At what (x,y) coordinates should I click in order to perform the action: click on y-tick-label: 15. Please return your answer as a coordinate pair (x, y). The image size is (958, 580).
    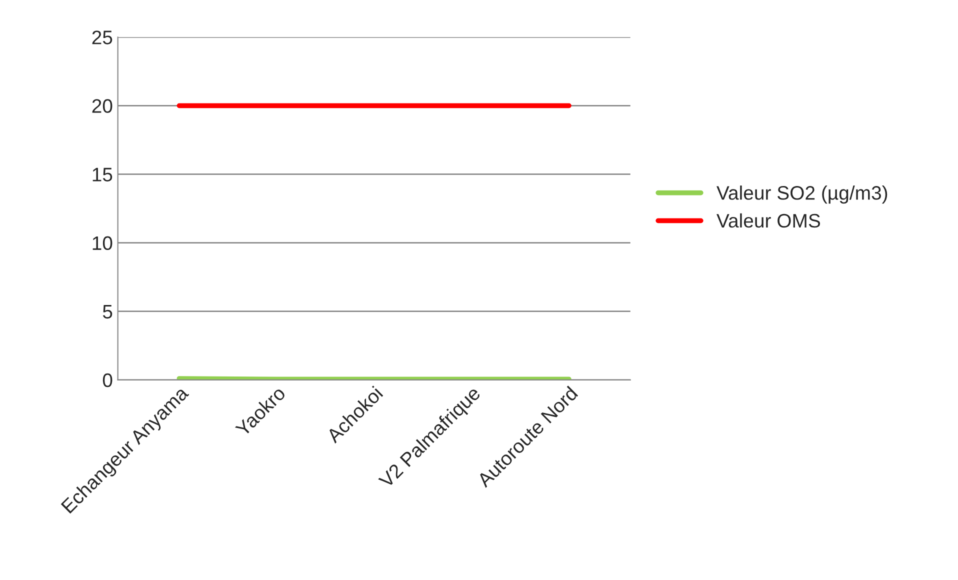
    Looking at the image, I should click on (102, 175).